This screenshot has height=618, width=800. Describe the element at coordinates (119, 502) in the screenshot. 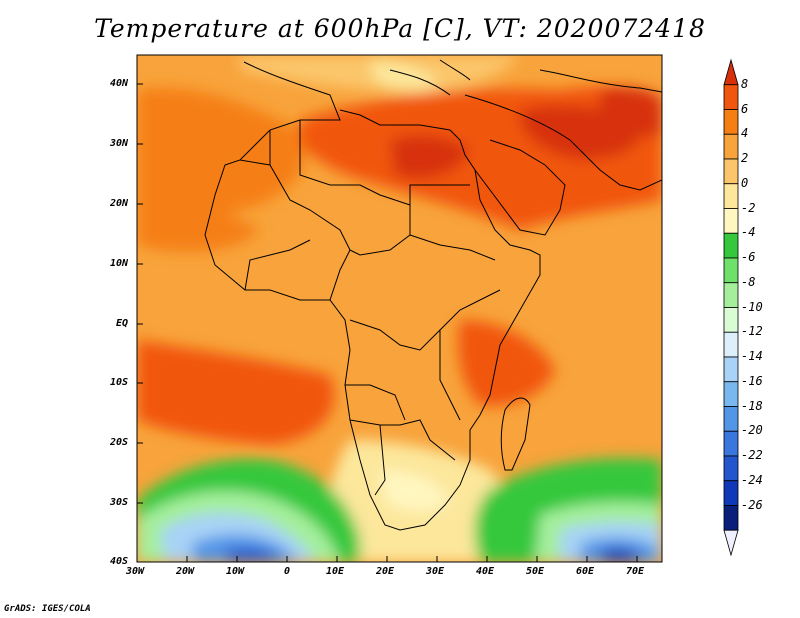

I see `lat-label-30s: 30S` at that location.